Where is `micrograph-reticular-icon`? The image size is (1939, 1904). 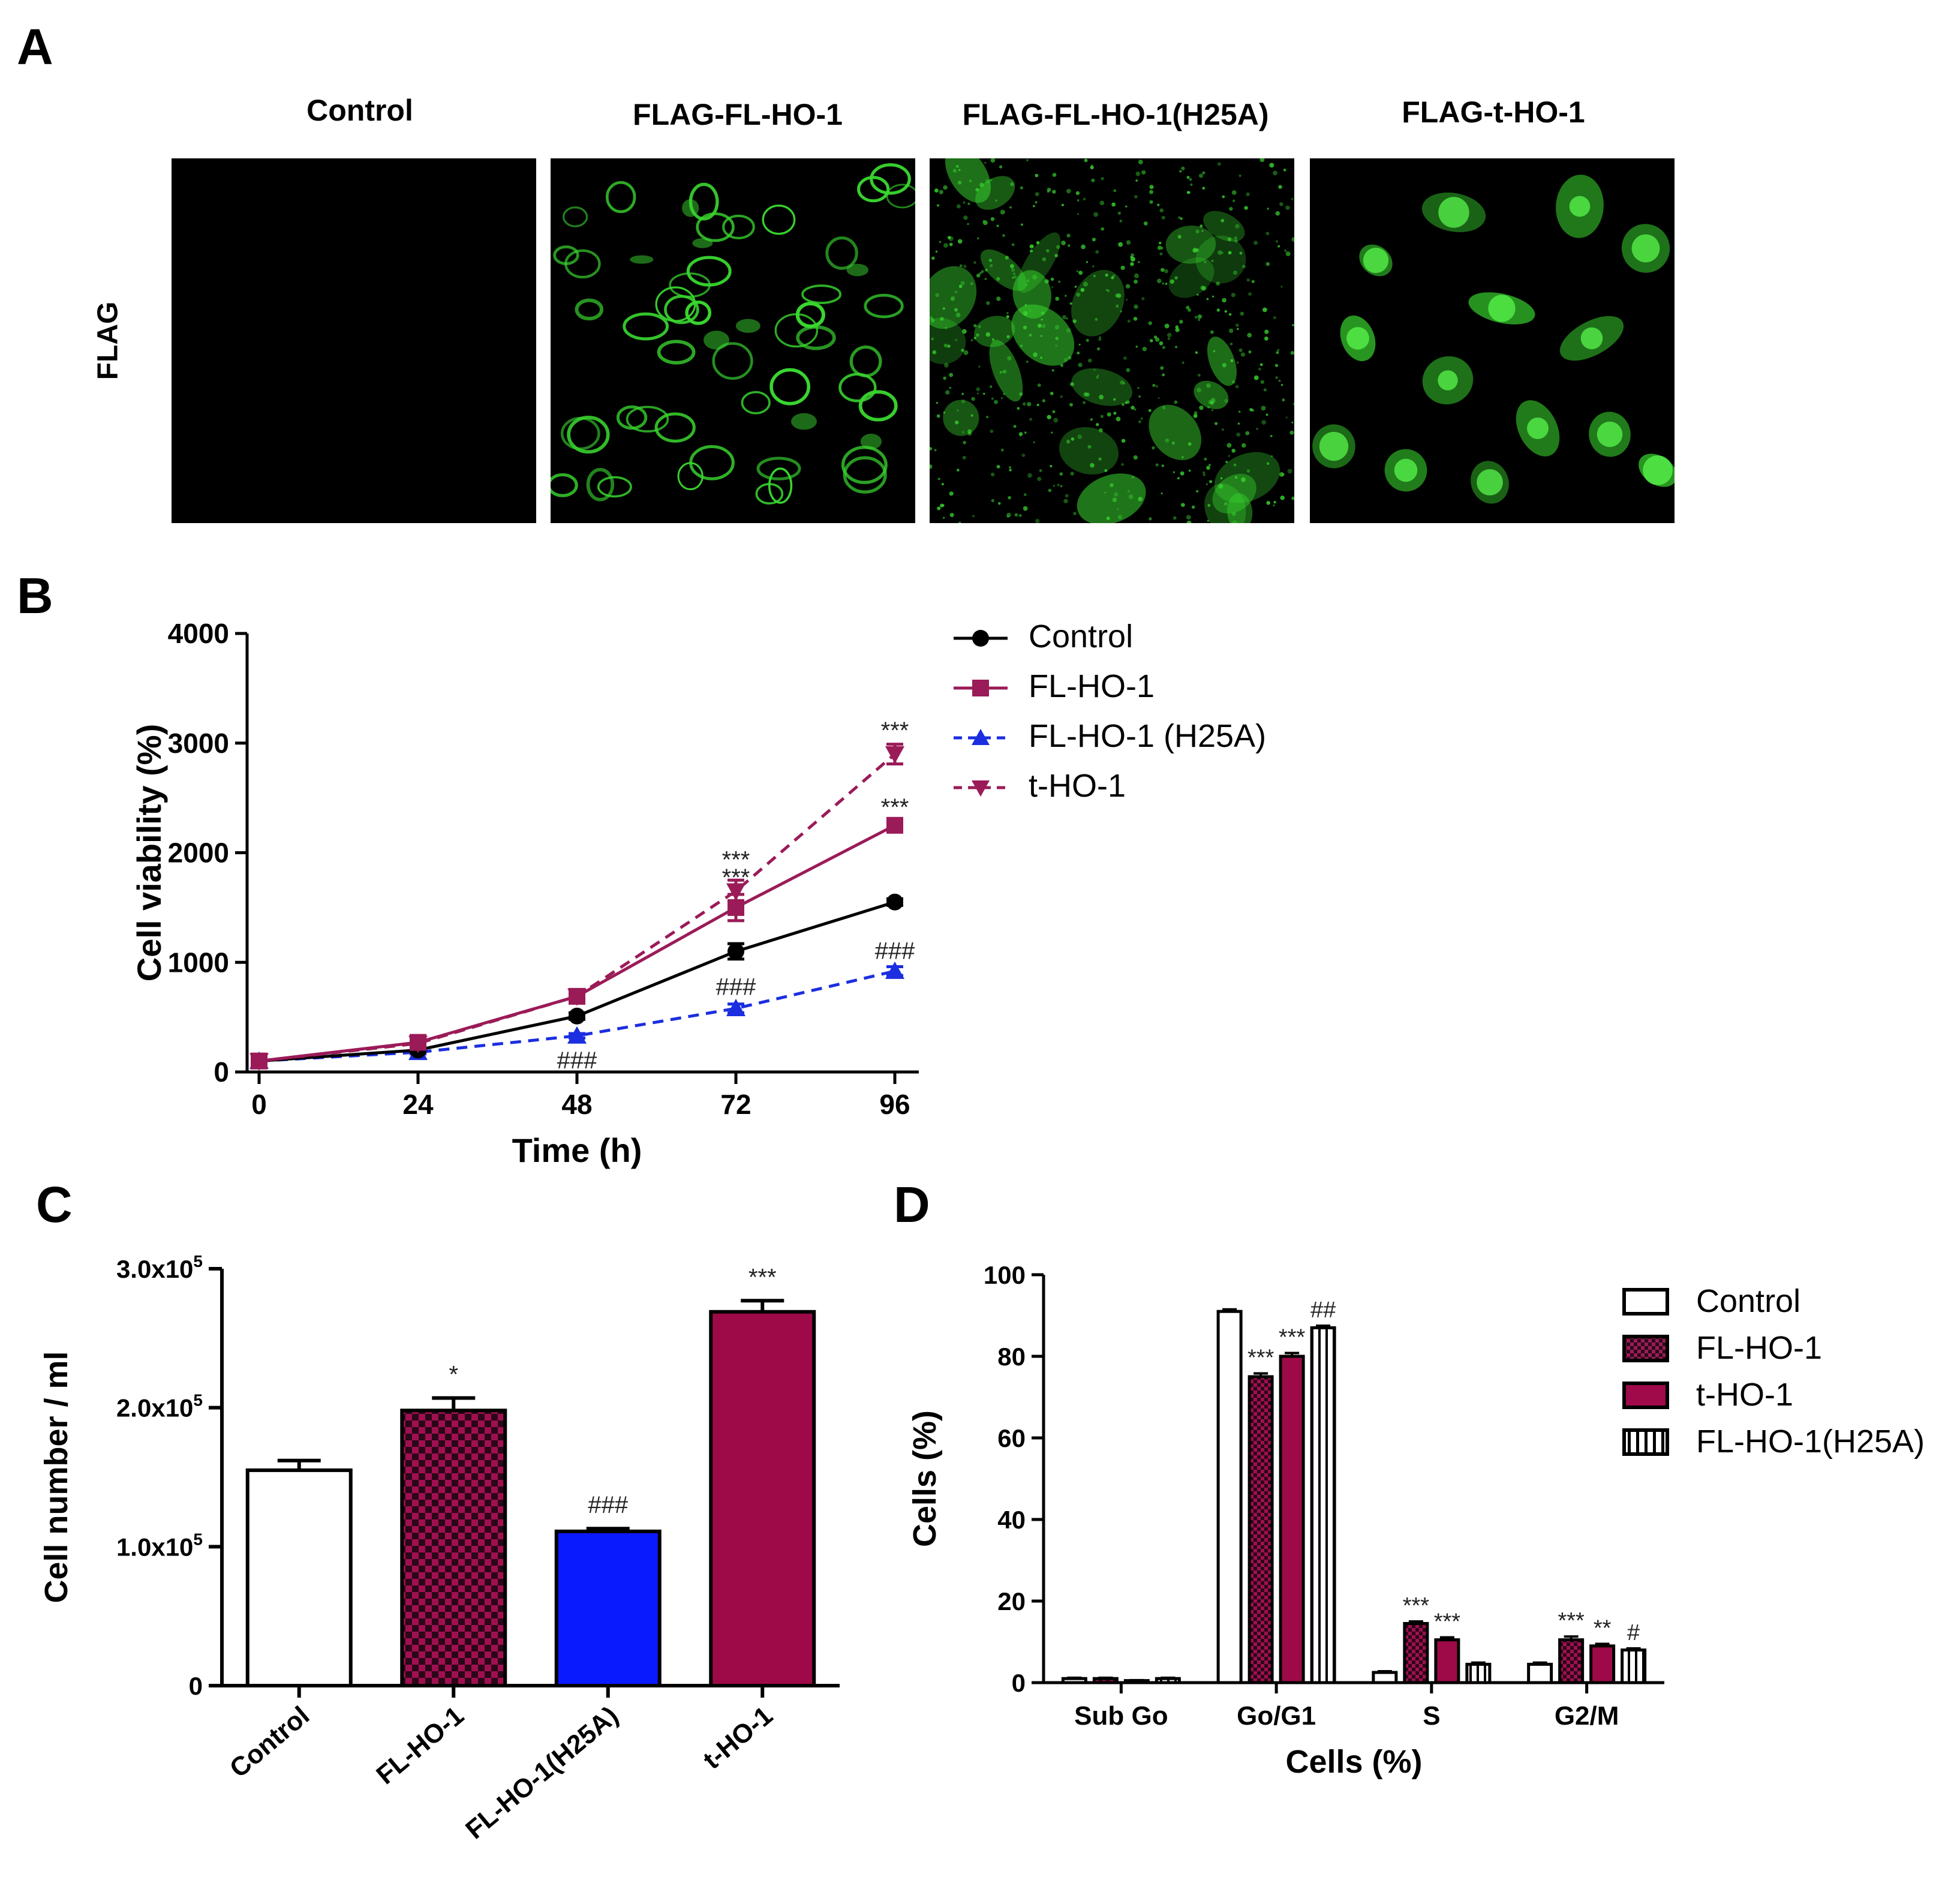
micrograph-reticular-icon is located at coordinates (1112, 340).